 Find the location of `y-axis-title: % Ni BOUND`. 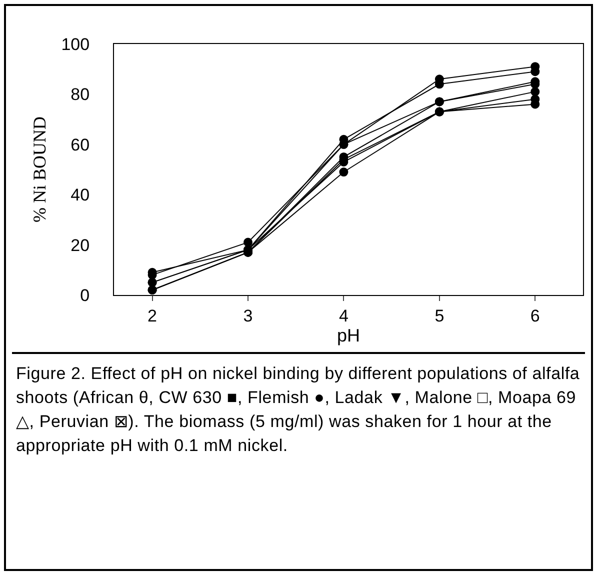

y-axis-title: % Ni BOUND is located at coordinates (39, 169).